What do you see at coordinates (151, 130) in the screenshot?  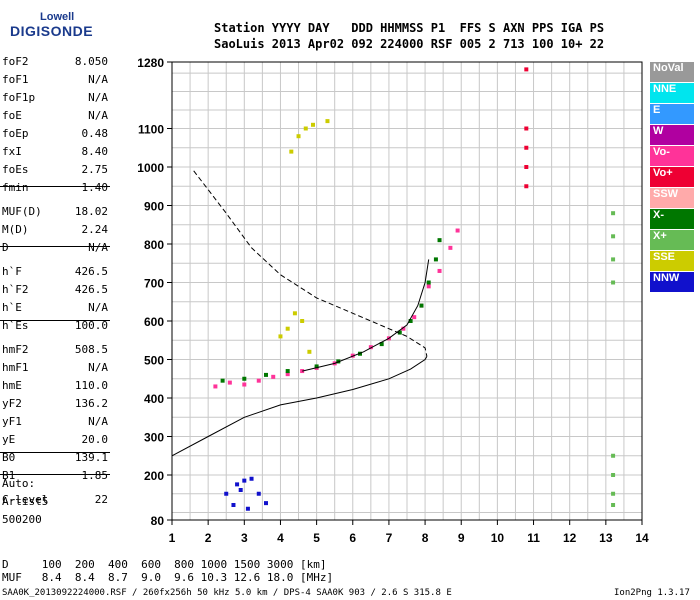 I see `y-tick-label: 1100` at bounding box center [151, 130].